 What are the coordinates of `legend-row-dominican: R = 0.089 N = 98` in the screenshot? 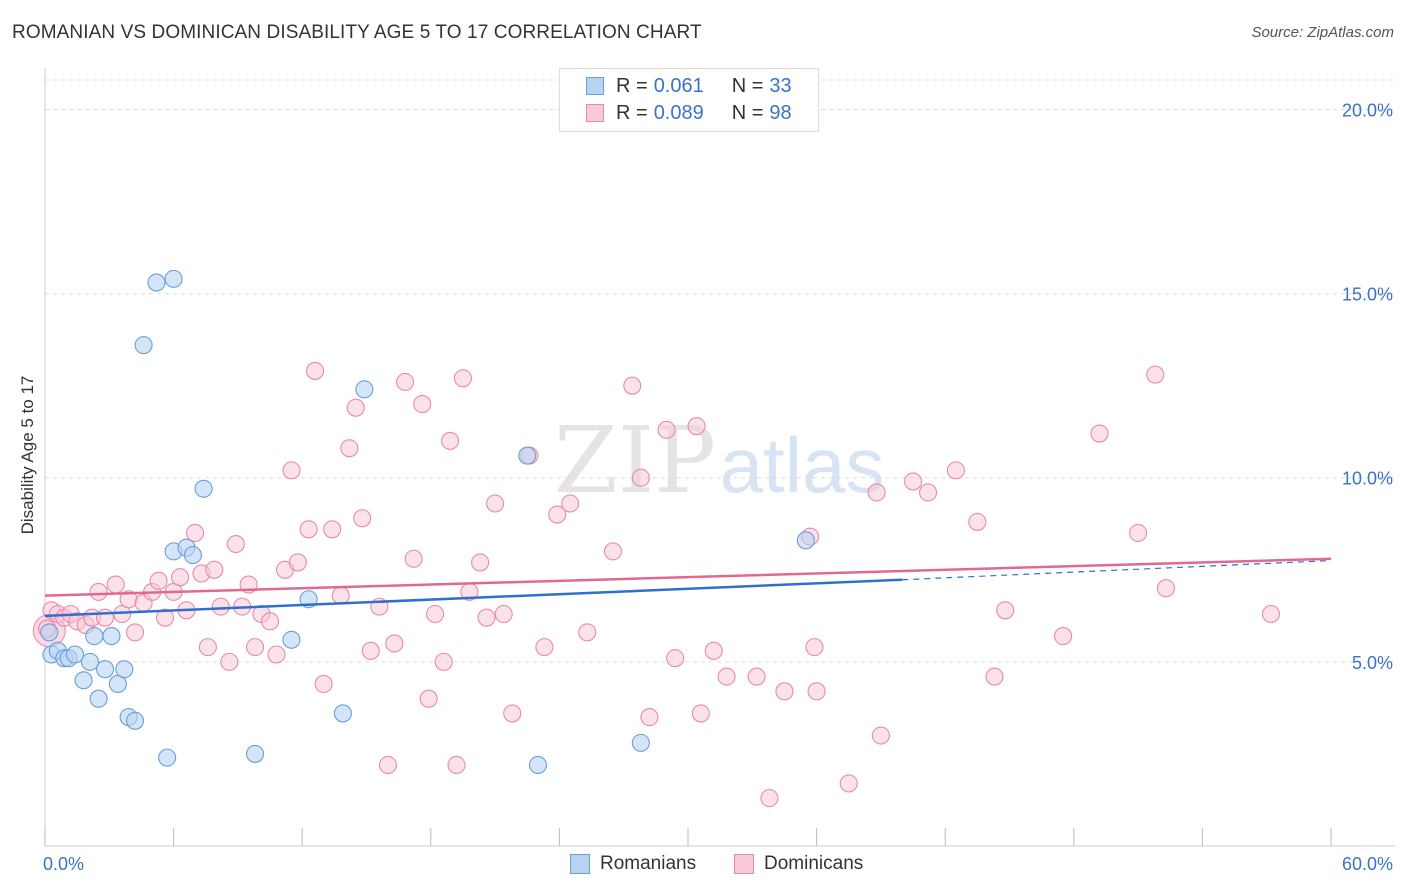 It's located at (689, 113).